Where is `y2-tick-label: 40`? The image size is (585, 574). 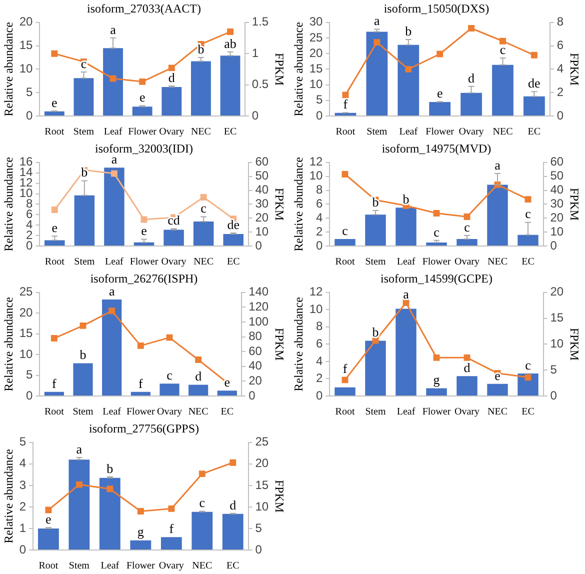
y2-tick-label: 40 is located at coordinates (255, 365).